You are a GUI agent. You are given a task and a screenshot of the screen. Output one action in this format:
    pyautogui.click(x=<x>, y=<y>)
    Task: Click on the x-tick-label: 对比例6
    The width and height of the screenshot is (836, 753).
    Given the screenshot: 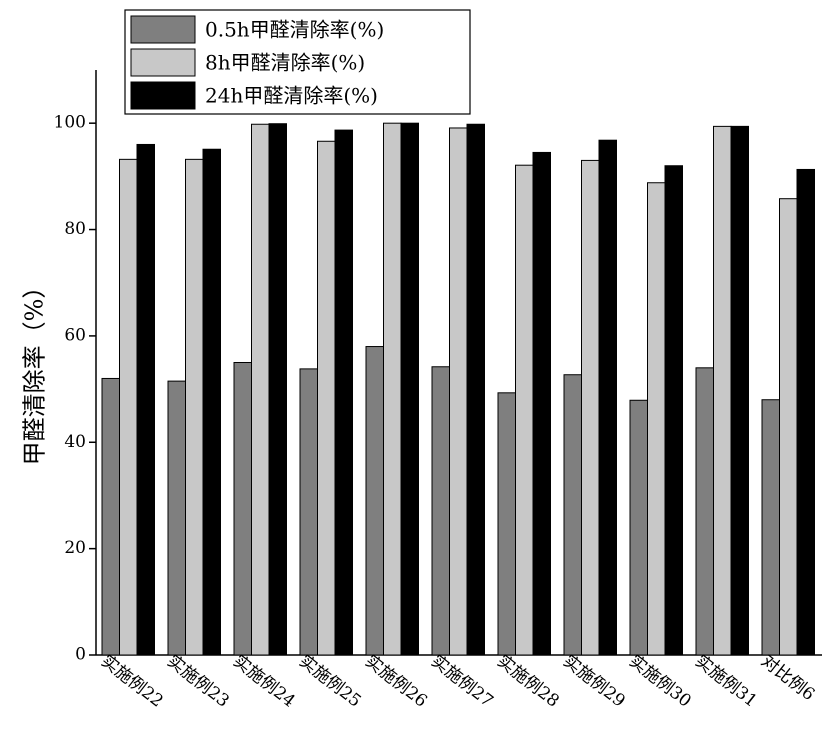 What is the action you would take?
    pyautogui.click(x=787, y=678)
    